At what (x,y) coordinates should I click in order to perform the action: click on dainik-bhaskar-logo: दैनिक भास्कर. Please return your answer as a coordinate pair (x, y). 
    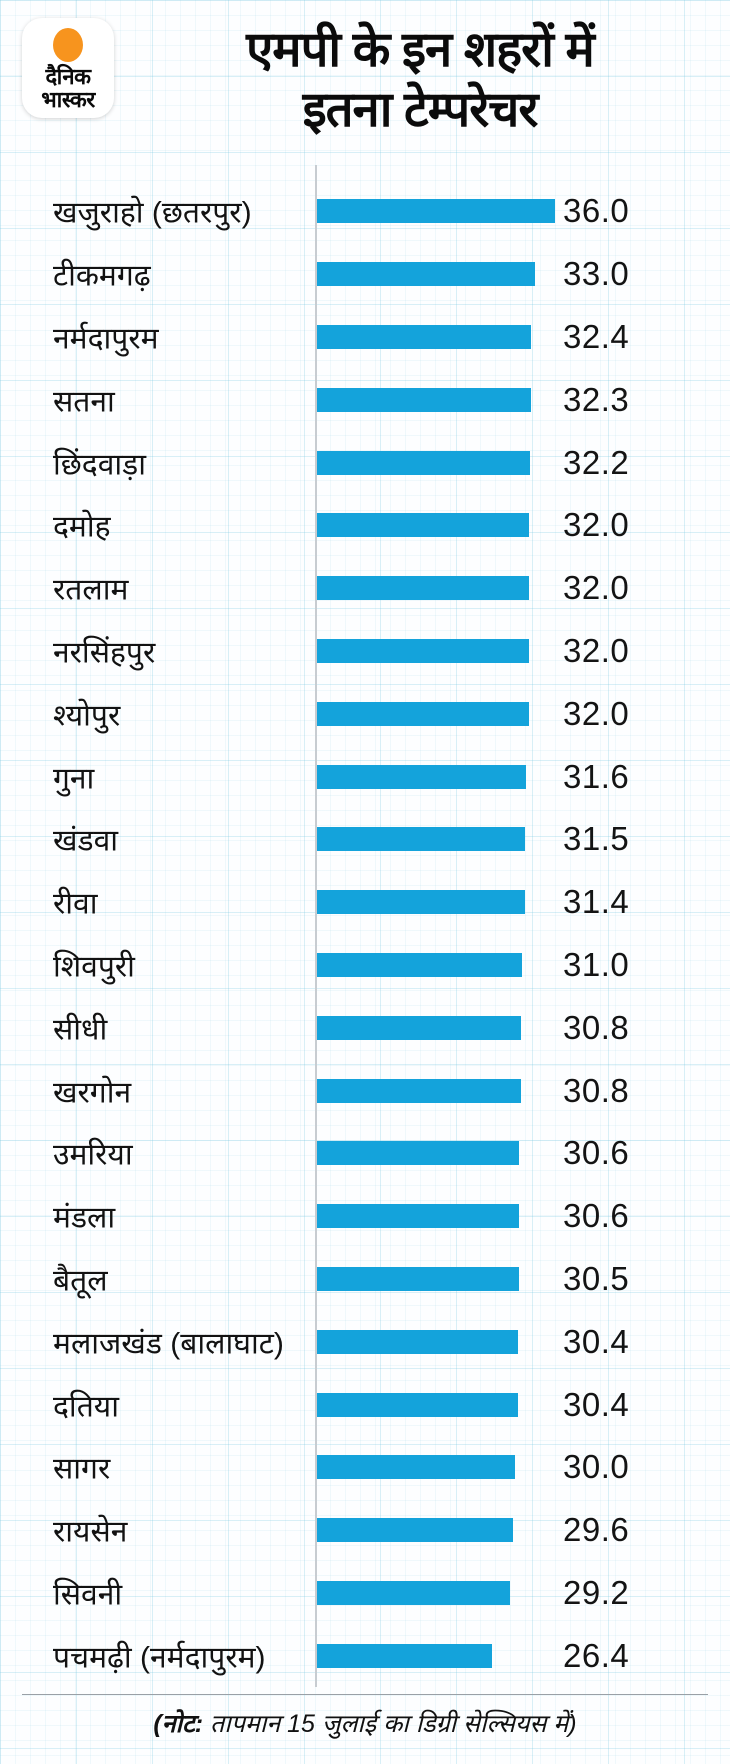
    Looking at the image, I should click on (68, 68).